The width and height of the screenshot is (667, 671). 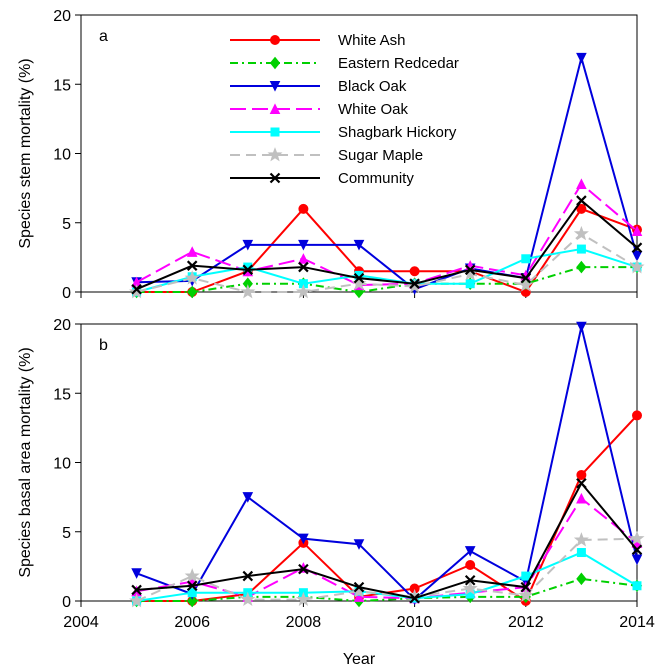 What do you see at coordinates (319, 109) in the screenshot?
I see `legend-item-white-oak: White Oak` at bounding box center [319, 109].